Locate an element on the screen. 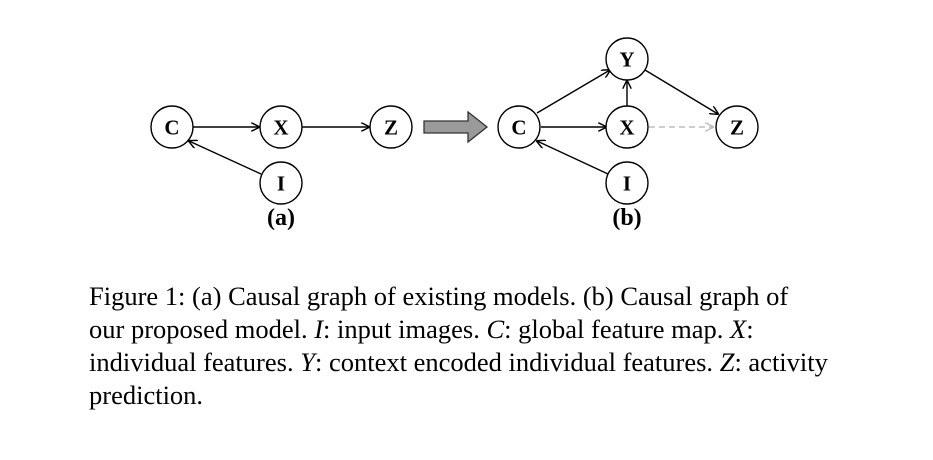  node-b-y: Y is located at coordinates (627, 59).